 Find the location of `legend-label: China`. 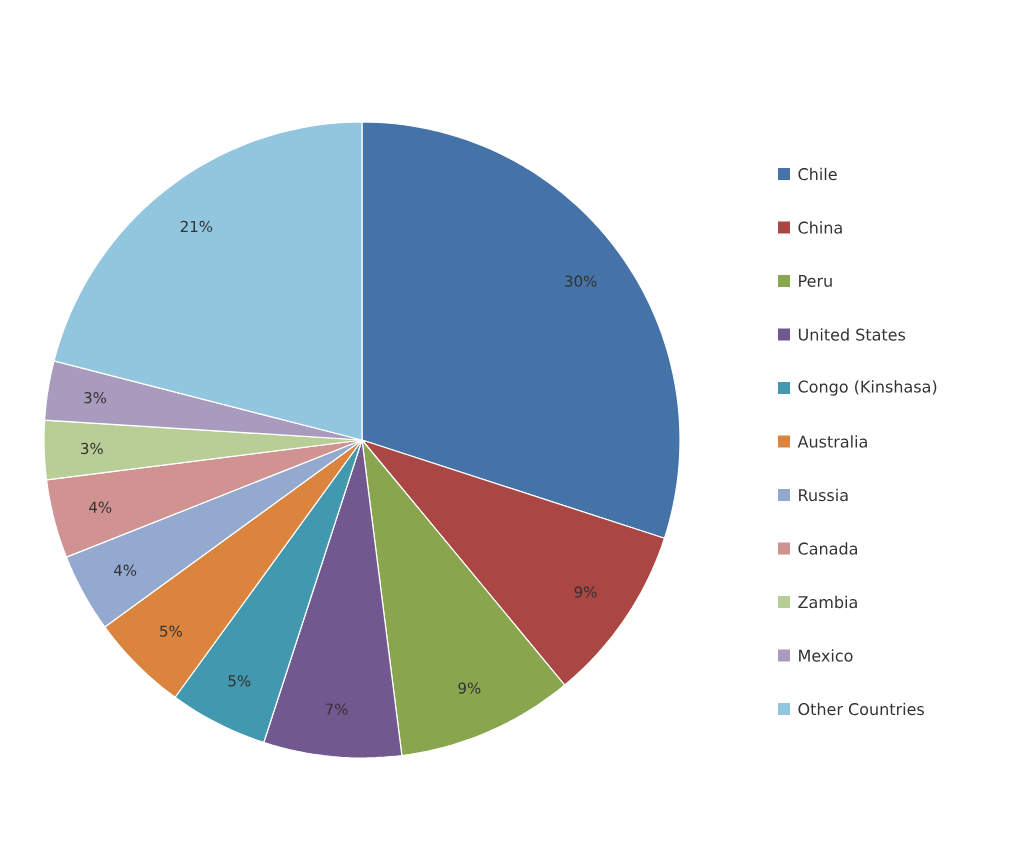

legend-label: China is located at coordinates (820, 227).